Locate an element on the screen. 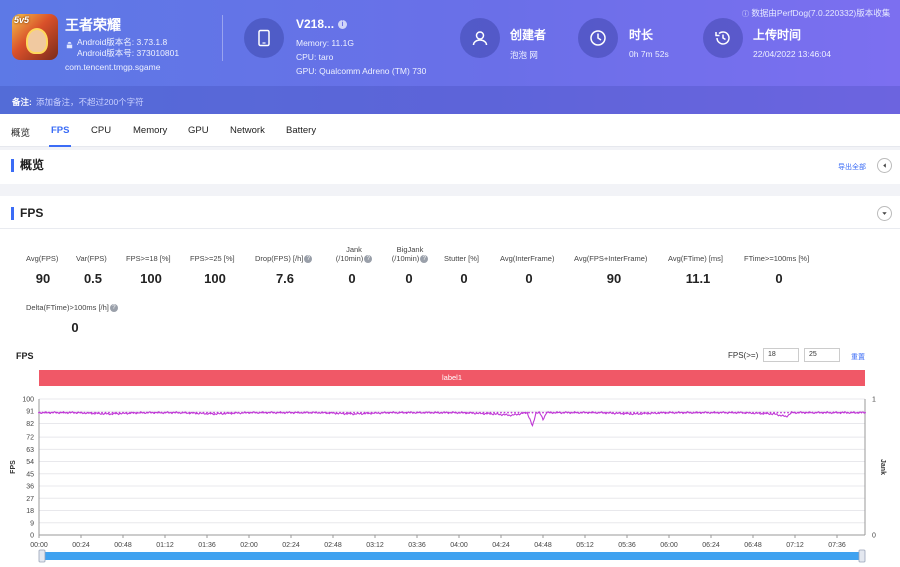  range-slider-handle-right is located at coordinates (862, 556).